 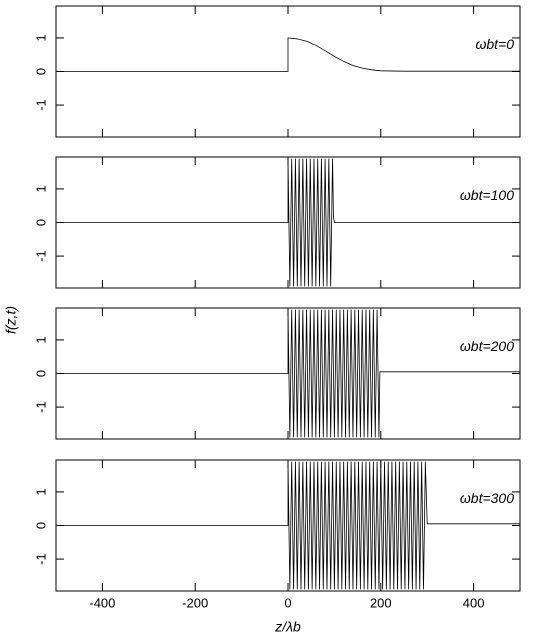 What do you see at coordinates (494, 44) in the screenshot?
I see `annotation: ωbt=0` at bounding box center [494, 44].